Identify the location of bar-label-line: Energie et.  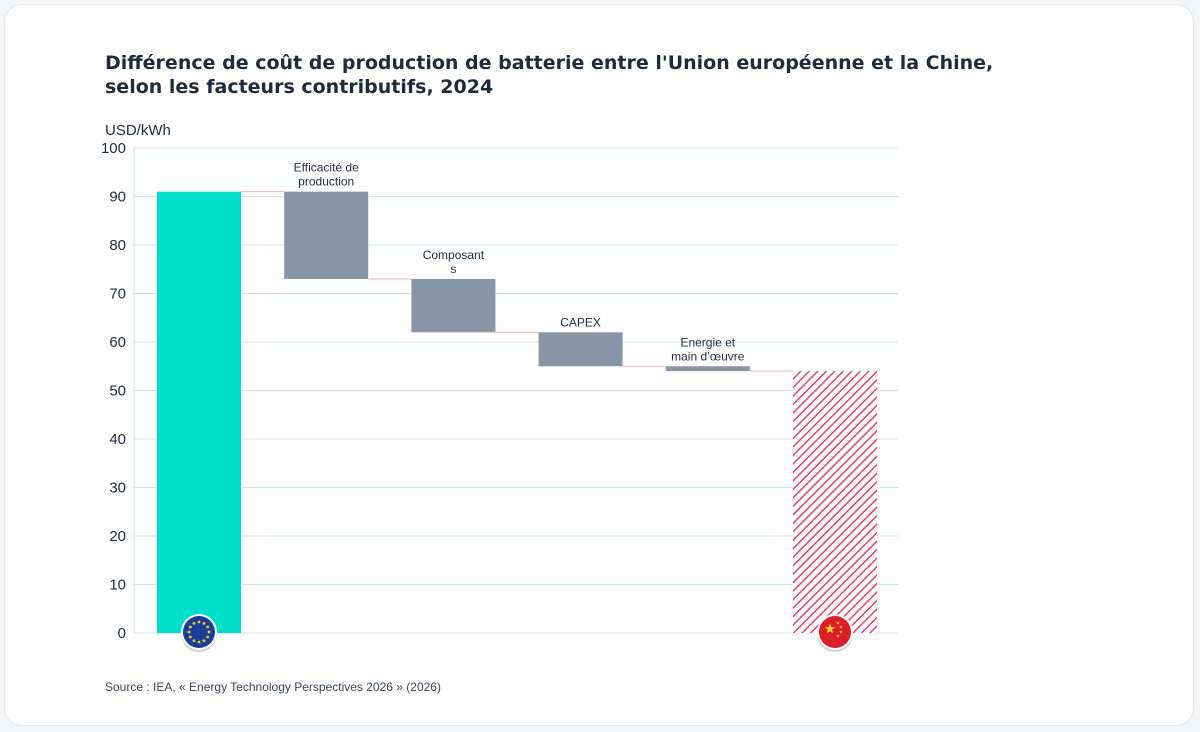
(707, 342).